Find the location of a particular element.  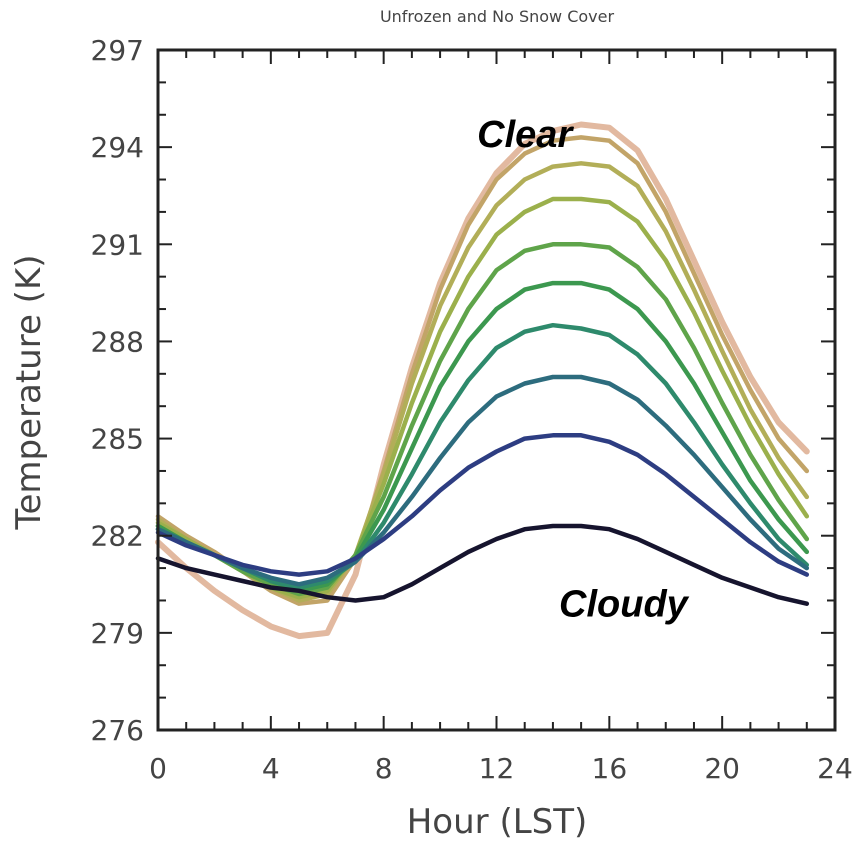

y-tick-label: 288 is located at coordinates (117, 341).